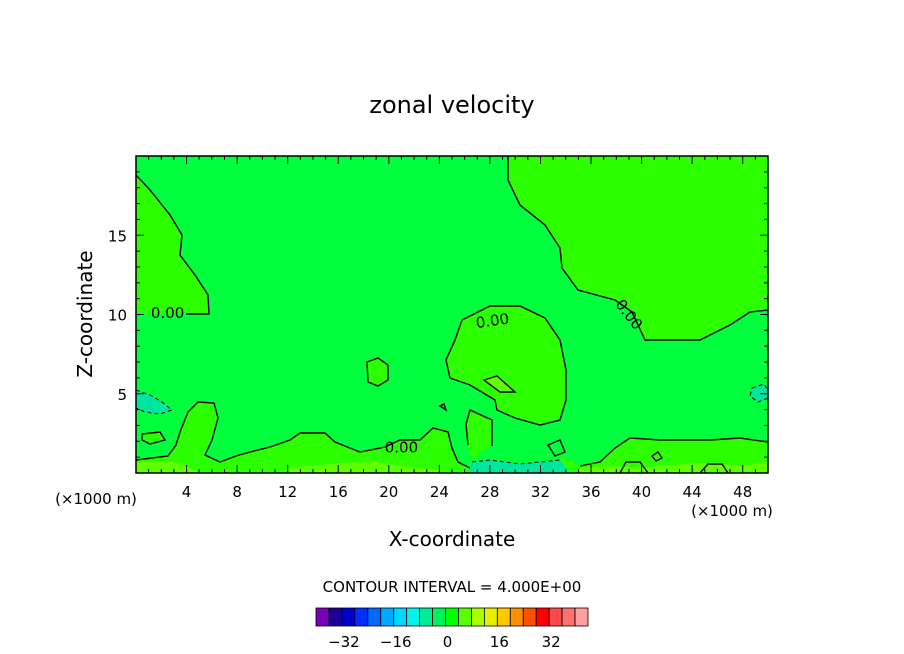 This screenshot has width=904, height=654. Describe the element at coordinates (377, 372) in the screenshot. I see `region-positive-small-blob` at that location.